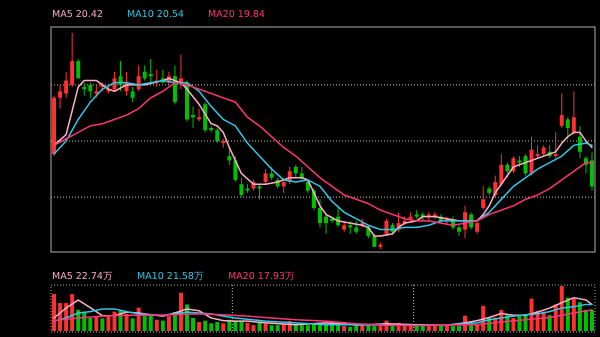 Image resolution: width=600 pixels, height=337 pixels. I want to click on text: MA5 20.42, so click(77, 14).